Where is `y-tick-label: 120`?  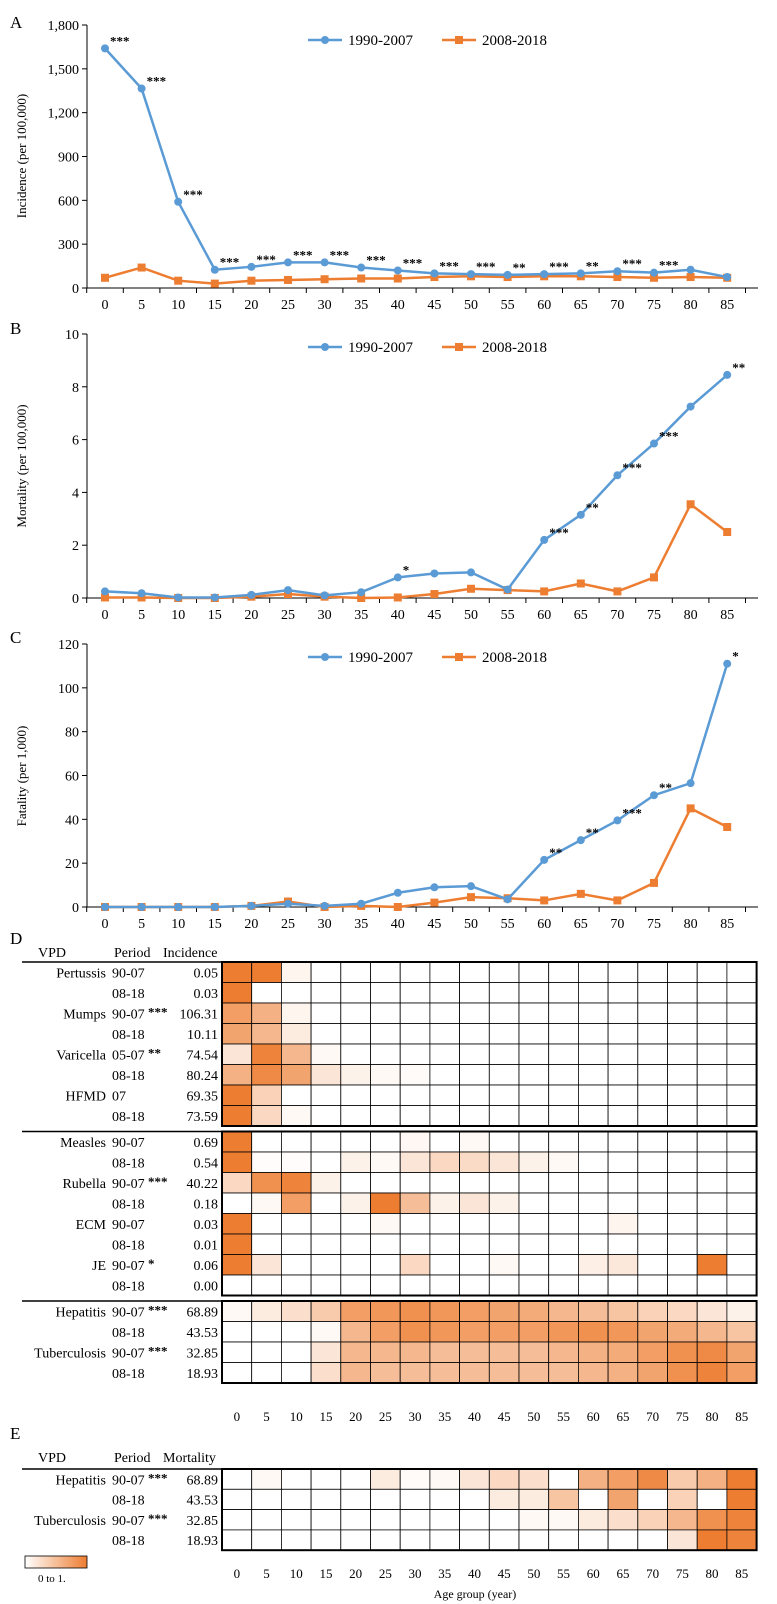
y-tick-label: 120 is located at coordinates (68, 645).